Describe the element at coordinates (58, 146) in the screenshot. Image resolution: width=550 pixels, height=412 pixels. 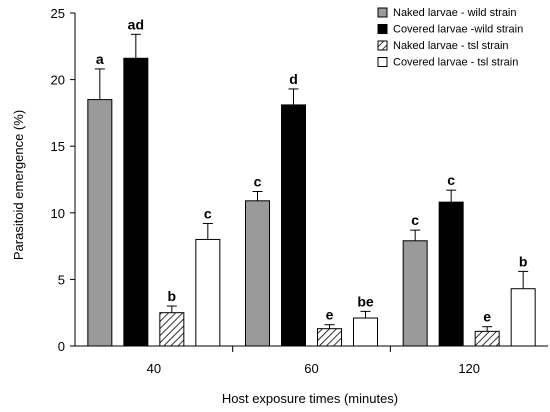
I see `y-tick-label: 15` at that location.